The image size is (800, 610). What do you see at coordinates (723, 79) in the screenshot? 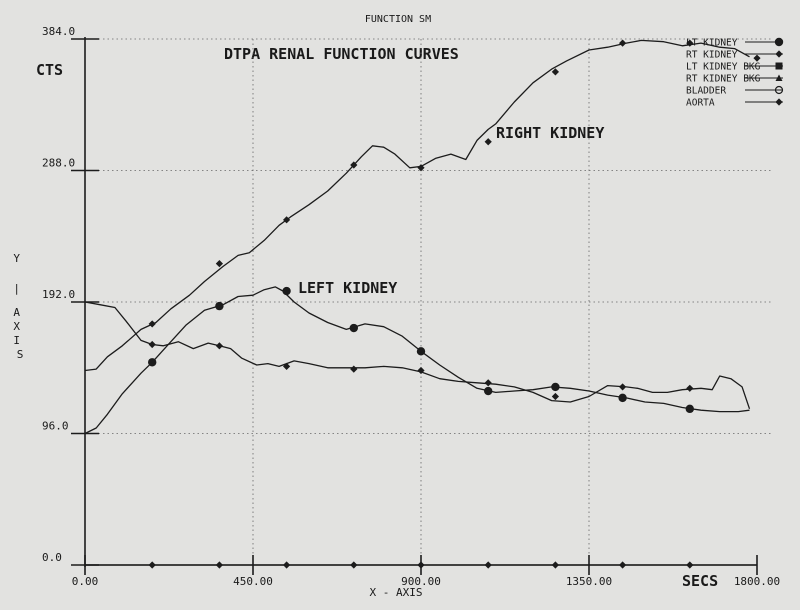
I see `legend-label-3: RT KIDNEY BKG` at bounding box center [723, 79].